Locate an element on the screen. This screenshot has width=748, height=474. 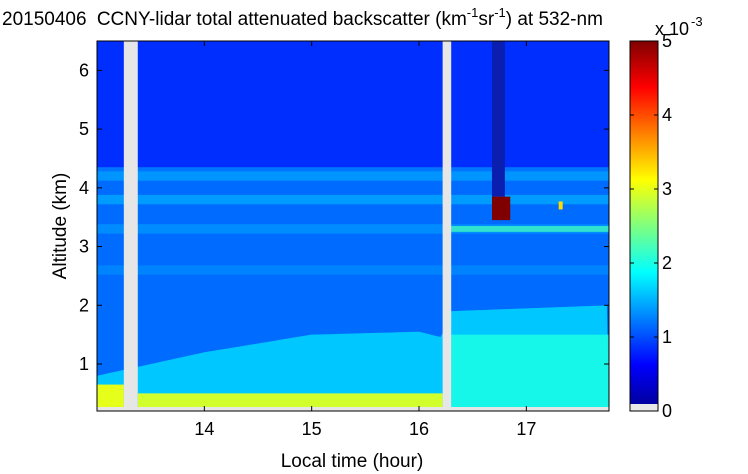
colorbar-zero-swatch is located at coordinates (644, 407).